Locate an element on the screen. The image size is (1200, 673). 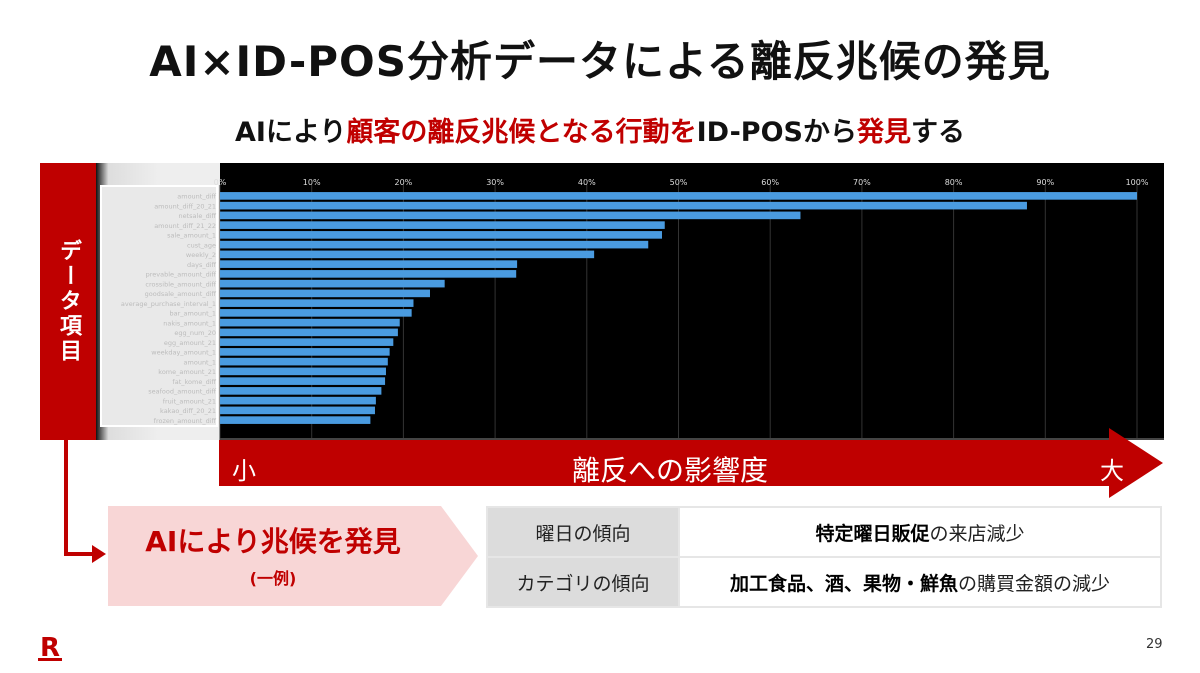
category-label: fruit_amount_21 is located at coordinates (189, 401).